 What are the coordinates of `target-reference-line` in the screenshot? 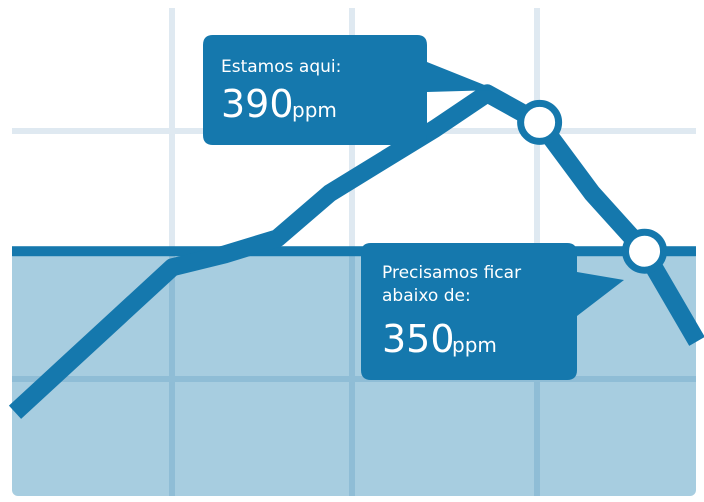 It's located at (354, 251).